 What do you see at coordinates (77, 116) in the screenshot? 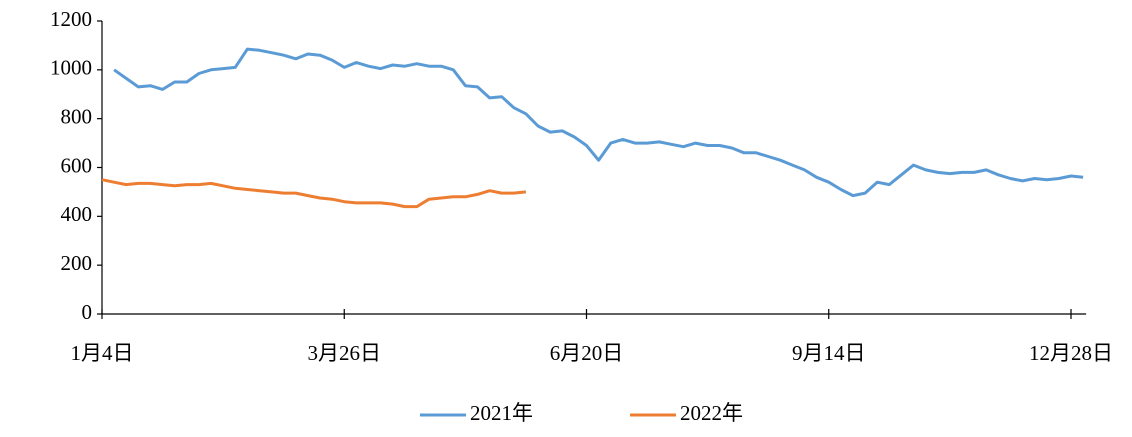
I see `y-tick-label: 800` at bounding box center [77, 116].